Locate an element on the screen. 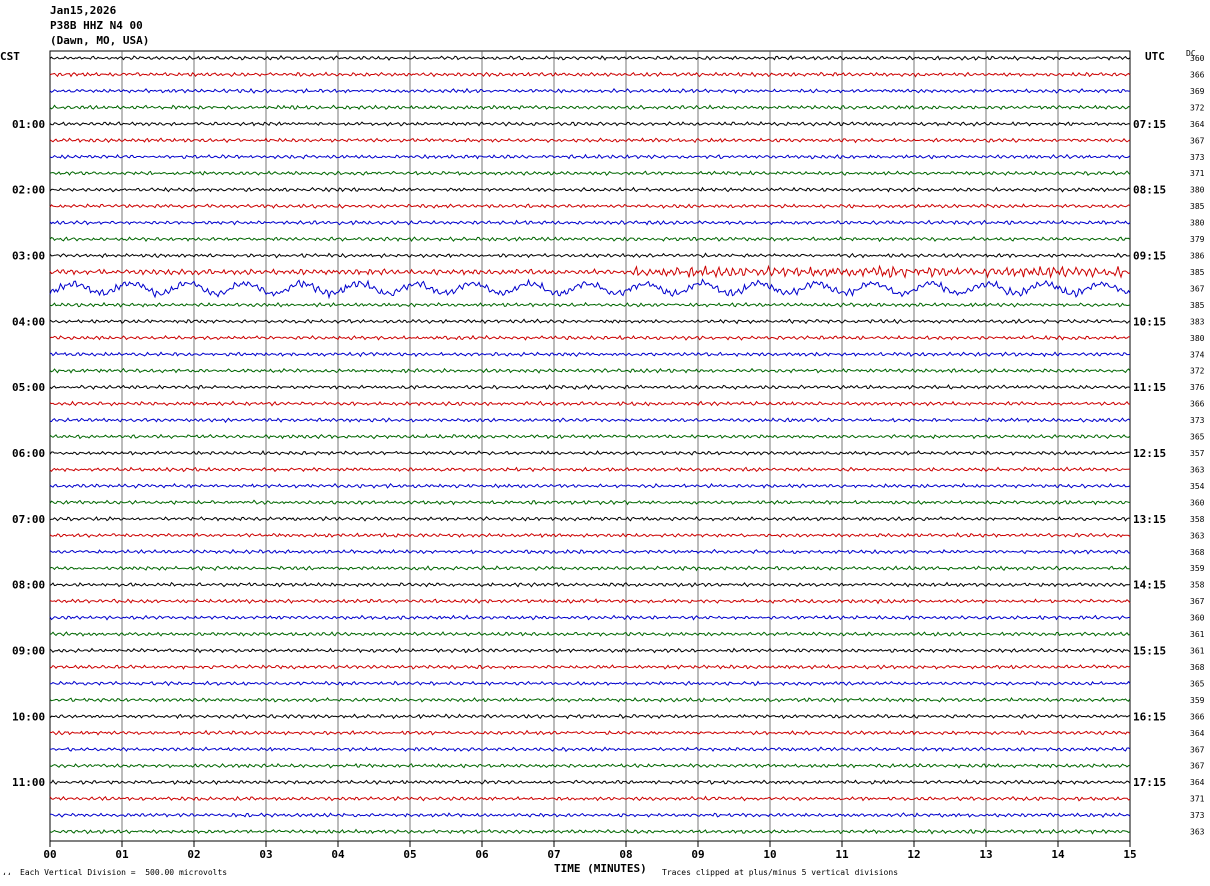 This screenshot has width=1210, height=886. dc-value: 371 is located at coordinates (1197, 173).